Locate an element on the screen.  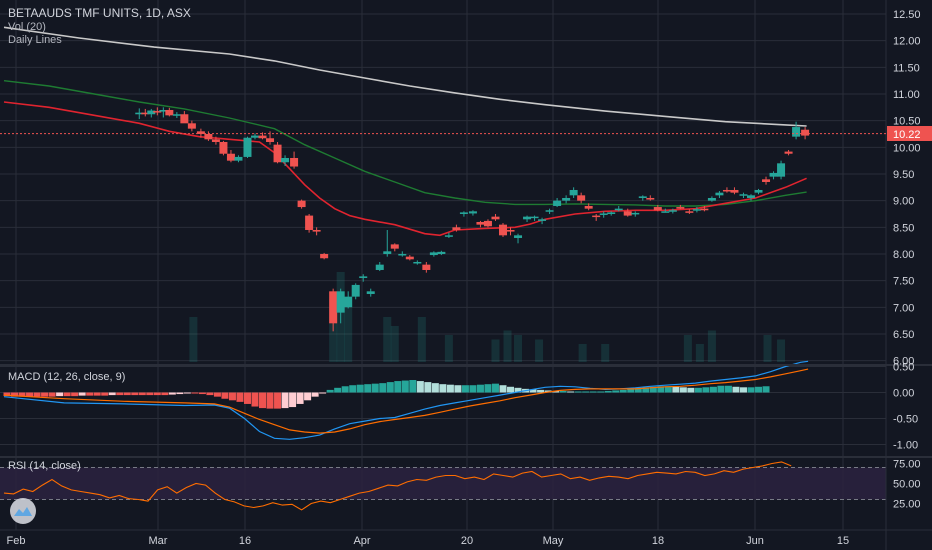
price-tick-label: 9.50 is located at coordinates (903, 175).